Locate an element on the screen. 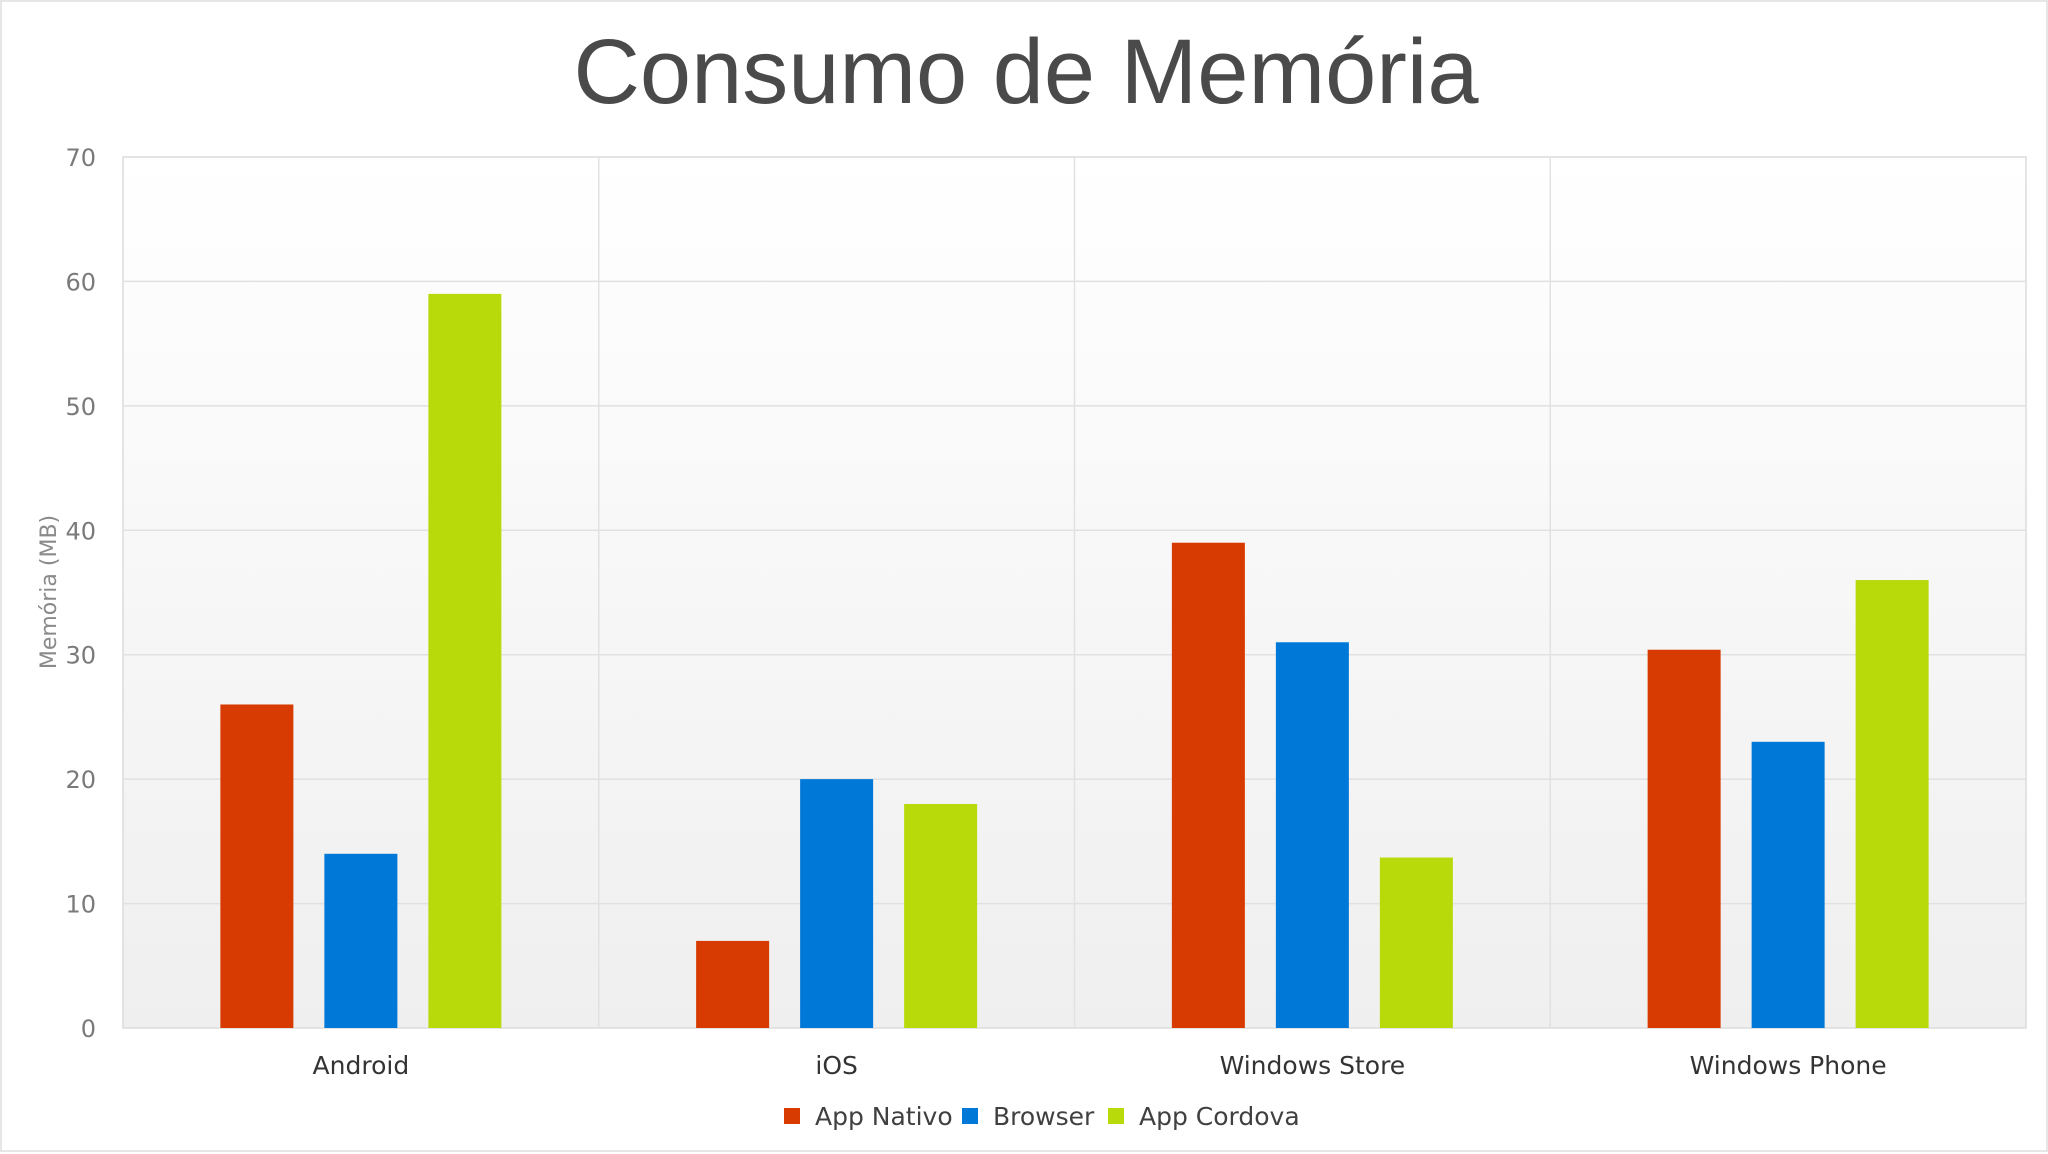 Image resolution: width=2048 pixels, height=1154 pixels. y-axis-title: Memória (MB) is located at coordinates (49, 592).